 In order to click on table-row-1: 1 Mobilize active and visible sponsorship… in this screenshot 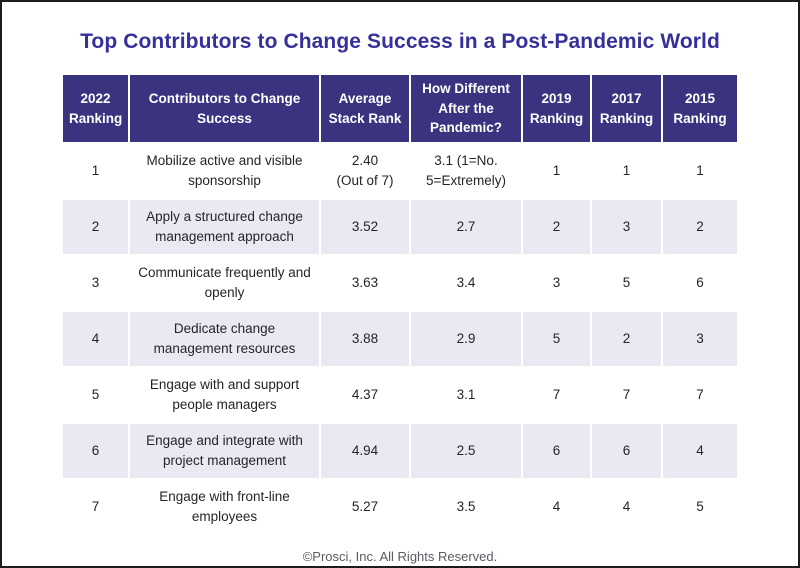, I will do `click(400, 170)`.